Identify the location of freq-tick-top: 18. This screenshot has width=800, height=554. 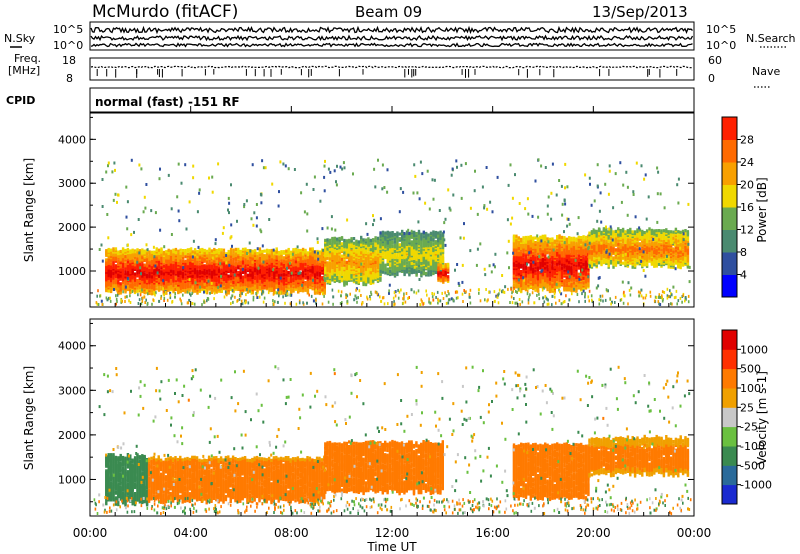
(69, 60).